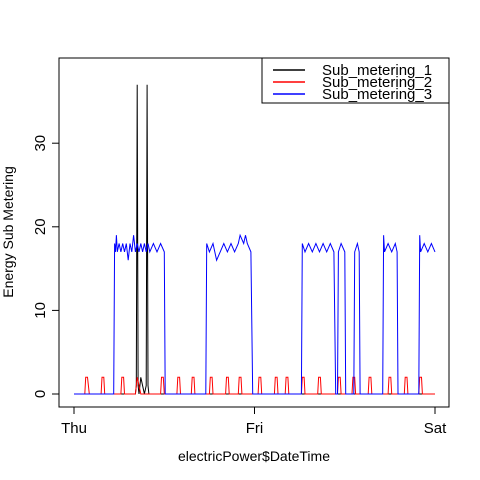 The image size is (480, 480). I want to click on y-axis: 0 10 20 30, so click(46, 266).